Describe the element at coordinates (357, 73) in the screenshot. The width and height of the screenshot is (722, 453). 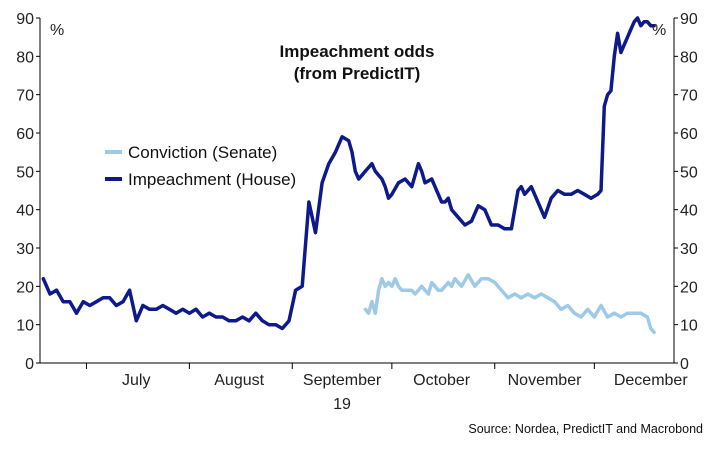
I see `chart-subtitle: (from PredictIT)` at that location.